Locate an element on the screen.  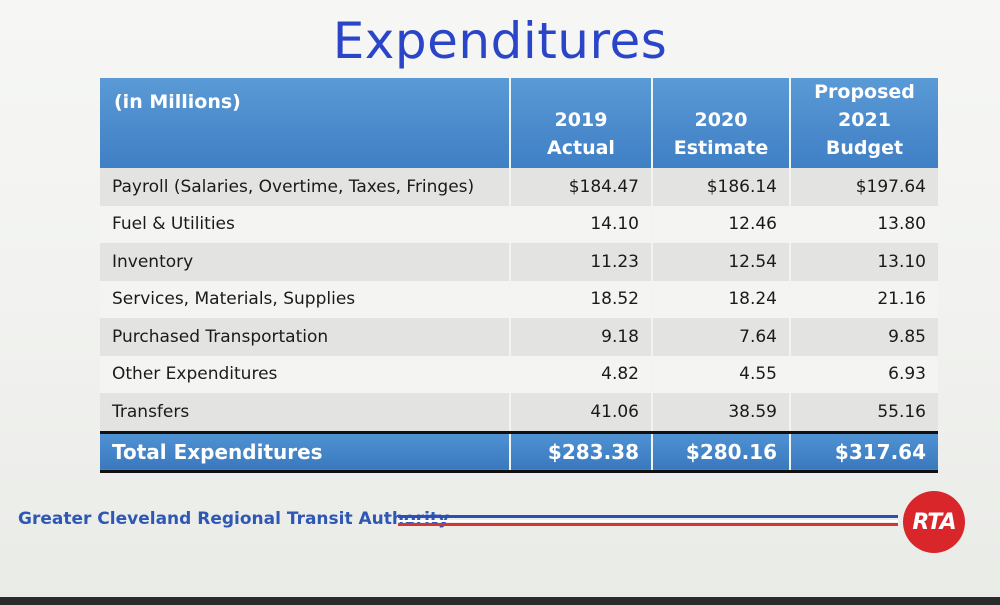
header-units: (in Millions) is located at coordinates (305, 123).